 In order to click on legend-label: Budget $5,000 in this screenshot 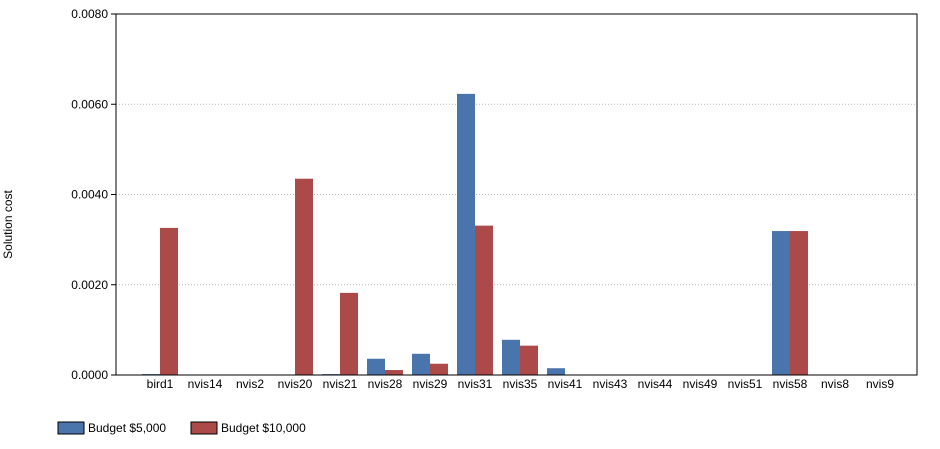, I will do `click(127, 428)`.